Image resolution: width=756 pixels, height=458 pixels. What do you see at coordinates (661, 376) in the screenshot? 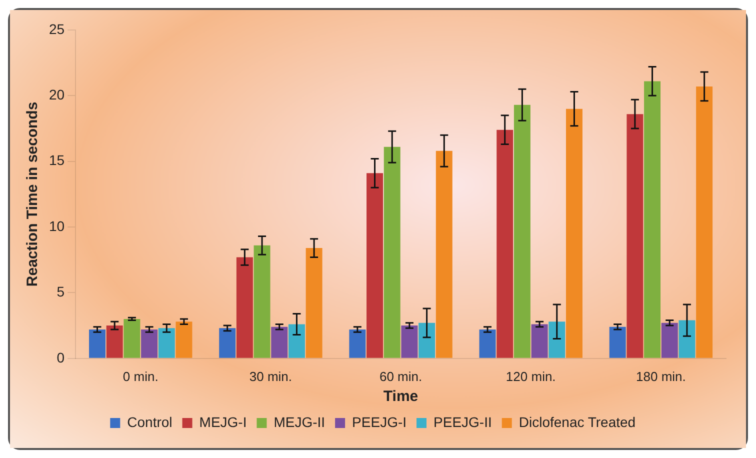
I see `x-tick-label: 180 min.` at bounding box center [661, 376].